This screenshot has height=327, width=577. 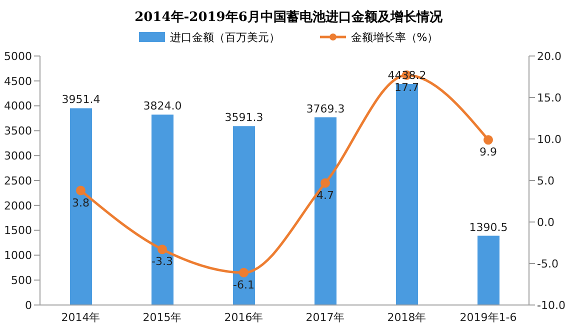 I want to click on data-label: 1390.5, so click(x=488, y=227).